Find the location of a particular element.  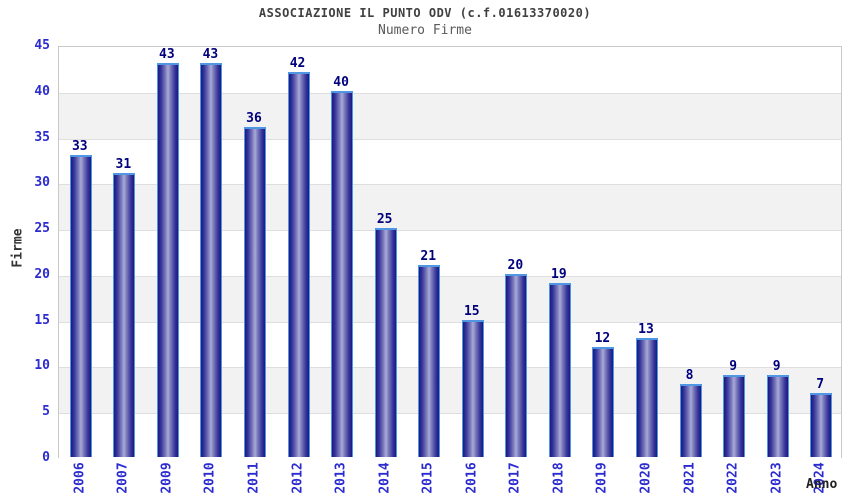

x-tick-label: 2020 is located at coordinates (646, 478).